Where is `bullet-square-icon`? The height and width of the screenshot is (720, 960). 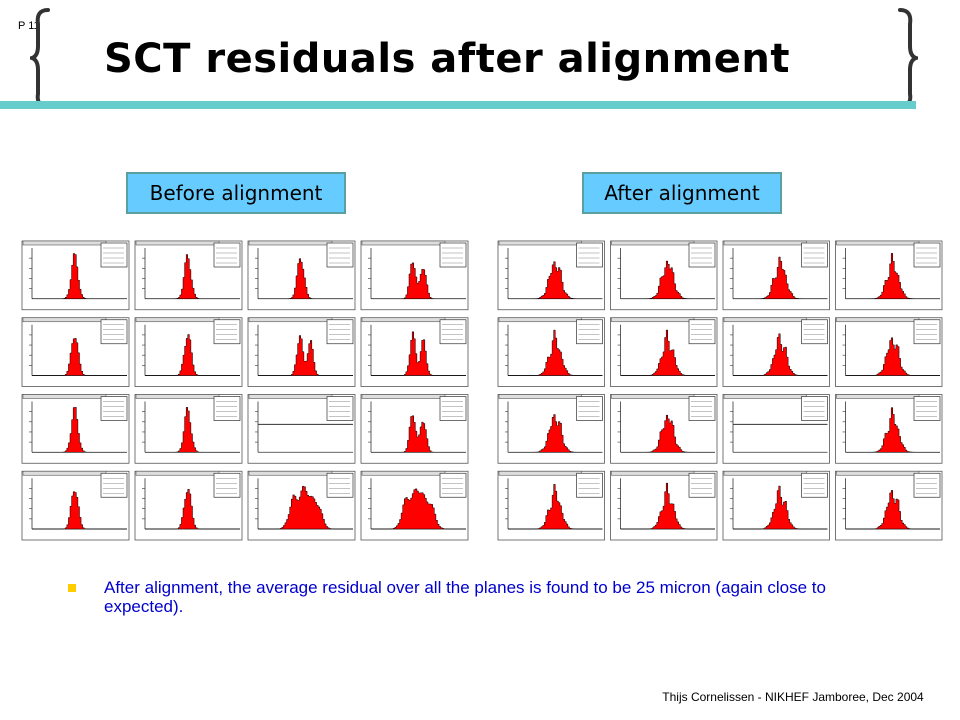
bullet-square-icon is located at coordinates (72, 588).